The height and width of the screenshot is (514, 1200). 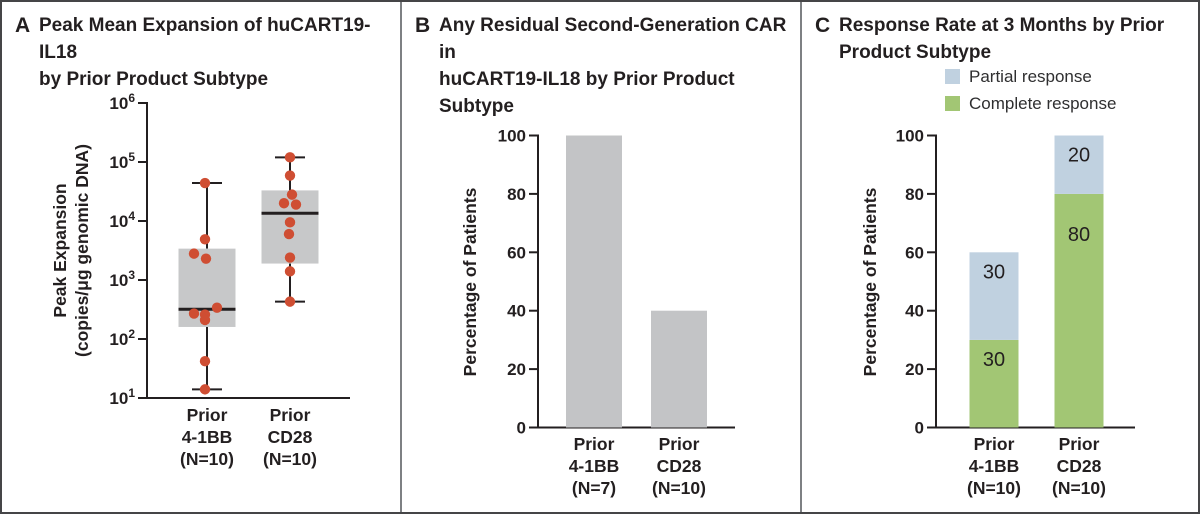 What do you see at coordinates (423, 25) in the screenshot?
I see `panel-b-letter: B` at bounding box center [423, 25].